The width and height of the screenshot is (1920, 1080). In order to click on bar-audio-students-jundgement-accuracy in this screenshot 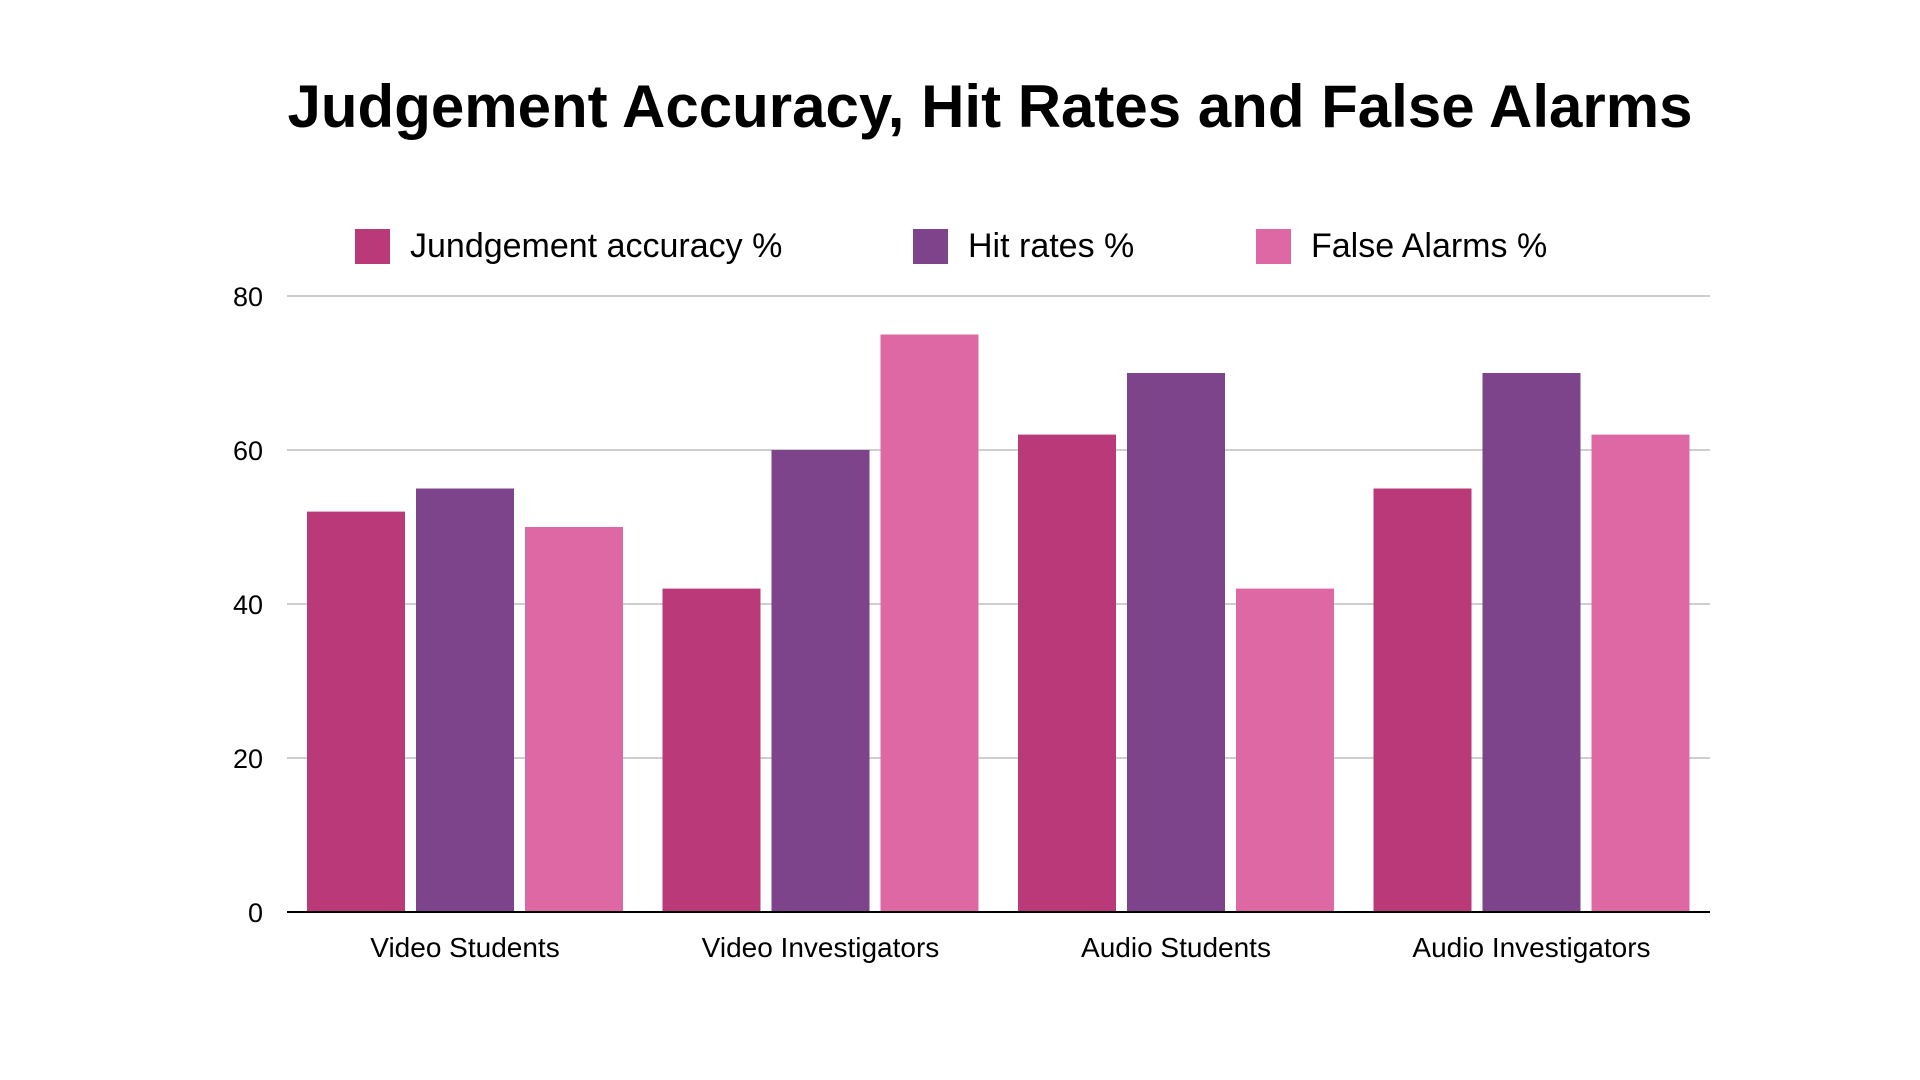, I will do `click(1067, 673)`.